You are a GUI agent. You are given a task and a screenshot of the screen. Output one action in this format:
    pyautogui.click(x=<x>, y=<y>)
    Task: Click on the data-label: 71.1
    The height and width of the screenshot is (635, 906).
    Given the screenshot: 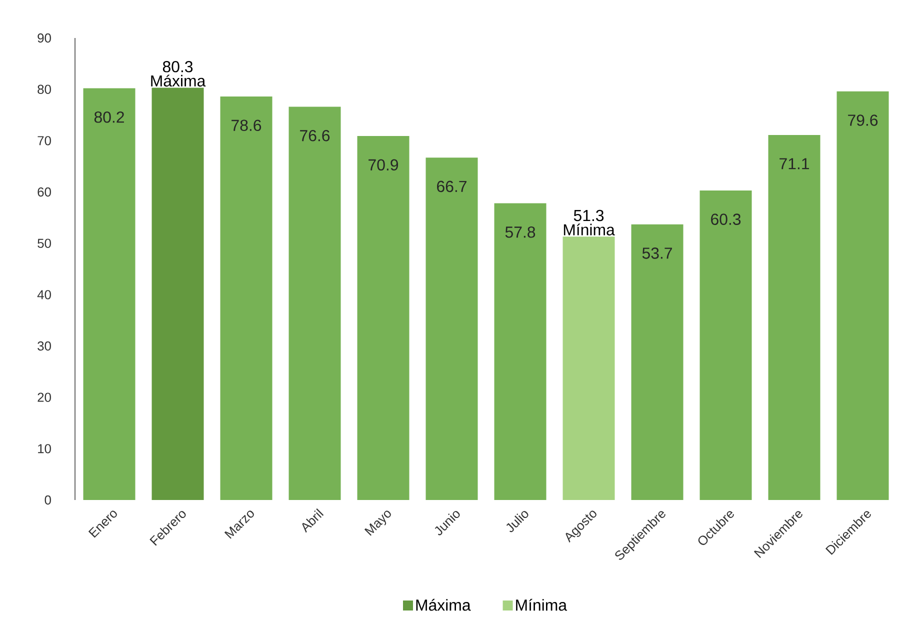 What is the action you would take?
    pyautogui.click(x=794, y=164)
    